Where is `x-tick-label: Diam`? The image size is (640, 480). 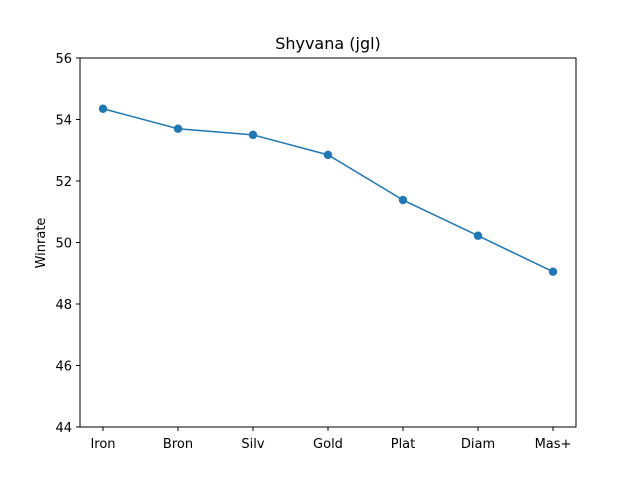 x-tick-label: Diam is located at coordinates (478, 444).